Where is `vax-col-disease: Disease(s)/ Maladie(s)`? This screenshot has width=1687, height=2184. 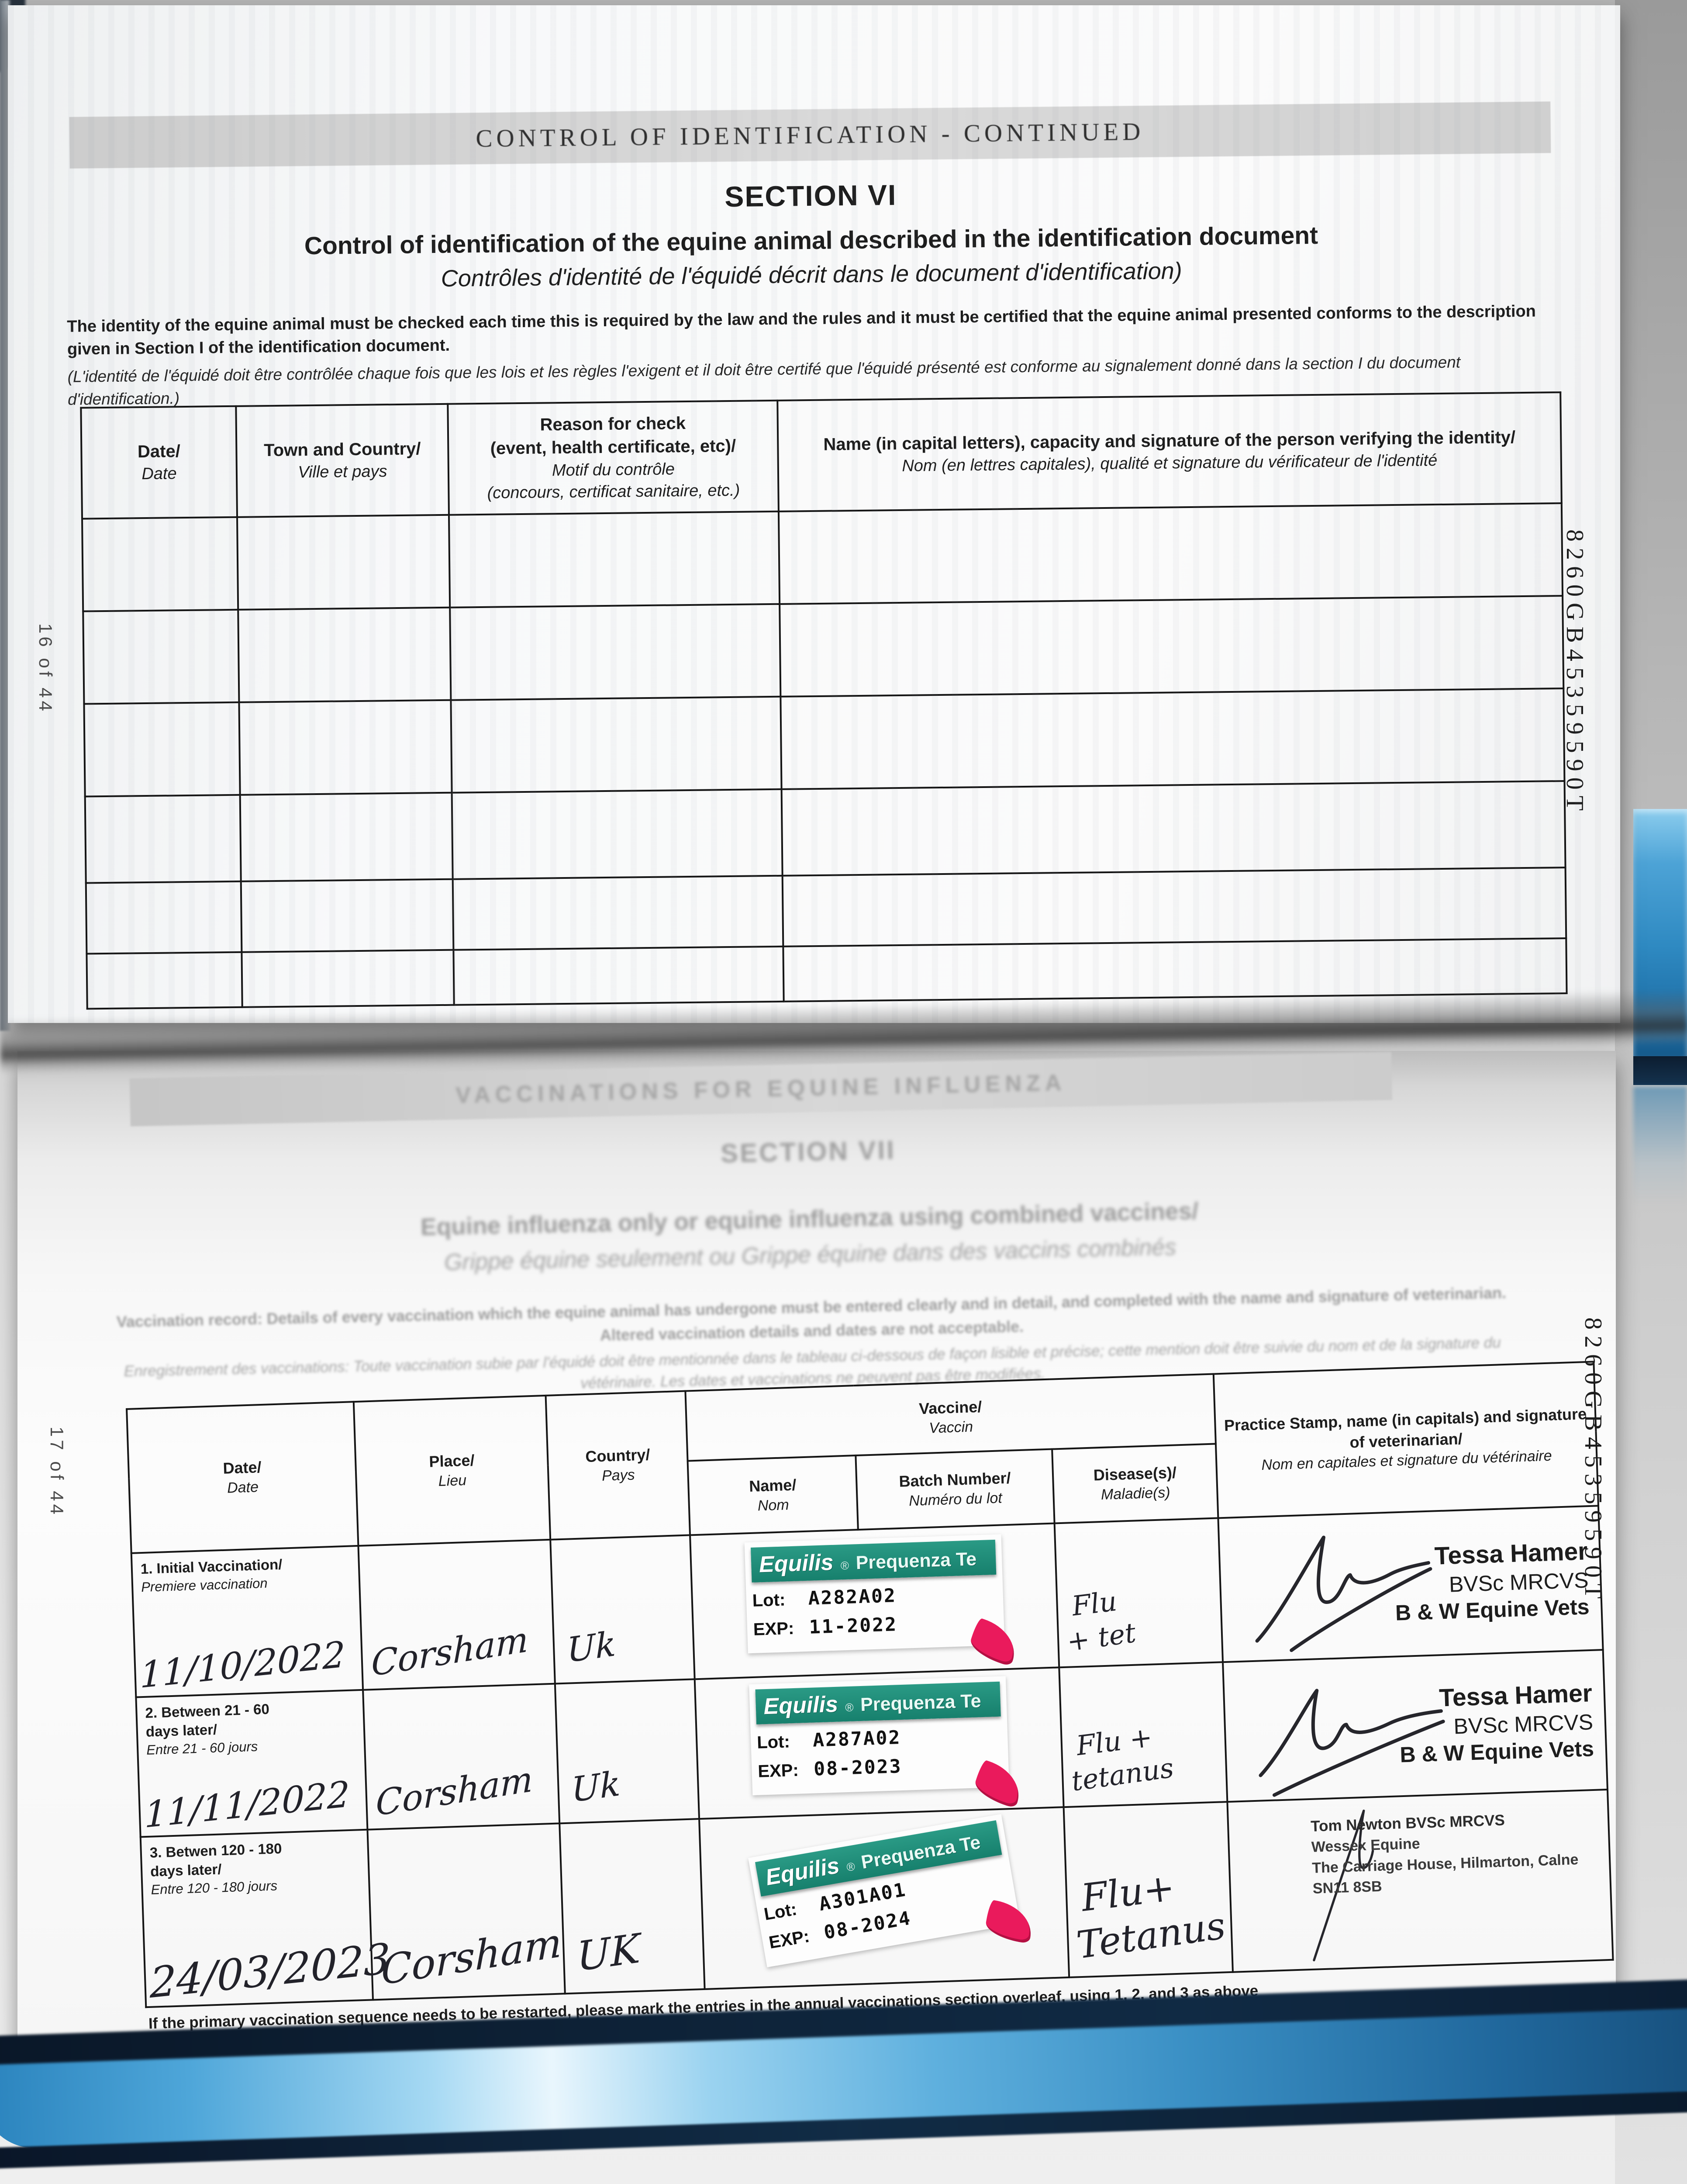 vax-col-disease: Disease(s)/ Maladie(s) is located at coordinates (1135, 1484).